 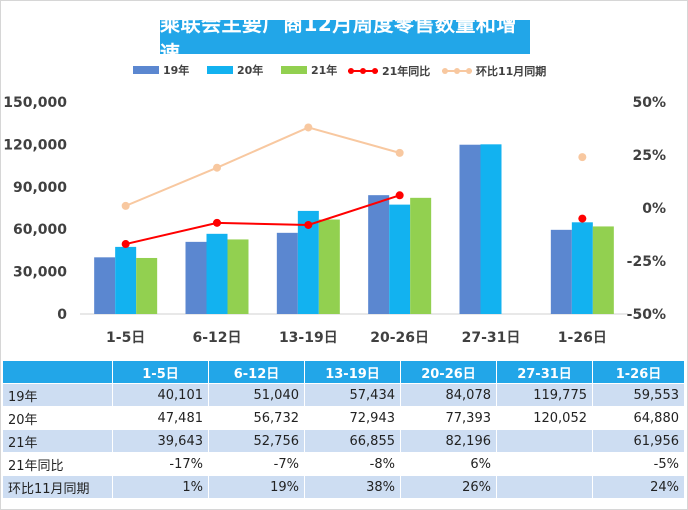 I want to click on table-cell: 47,481, so click(x=160, y=418).